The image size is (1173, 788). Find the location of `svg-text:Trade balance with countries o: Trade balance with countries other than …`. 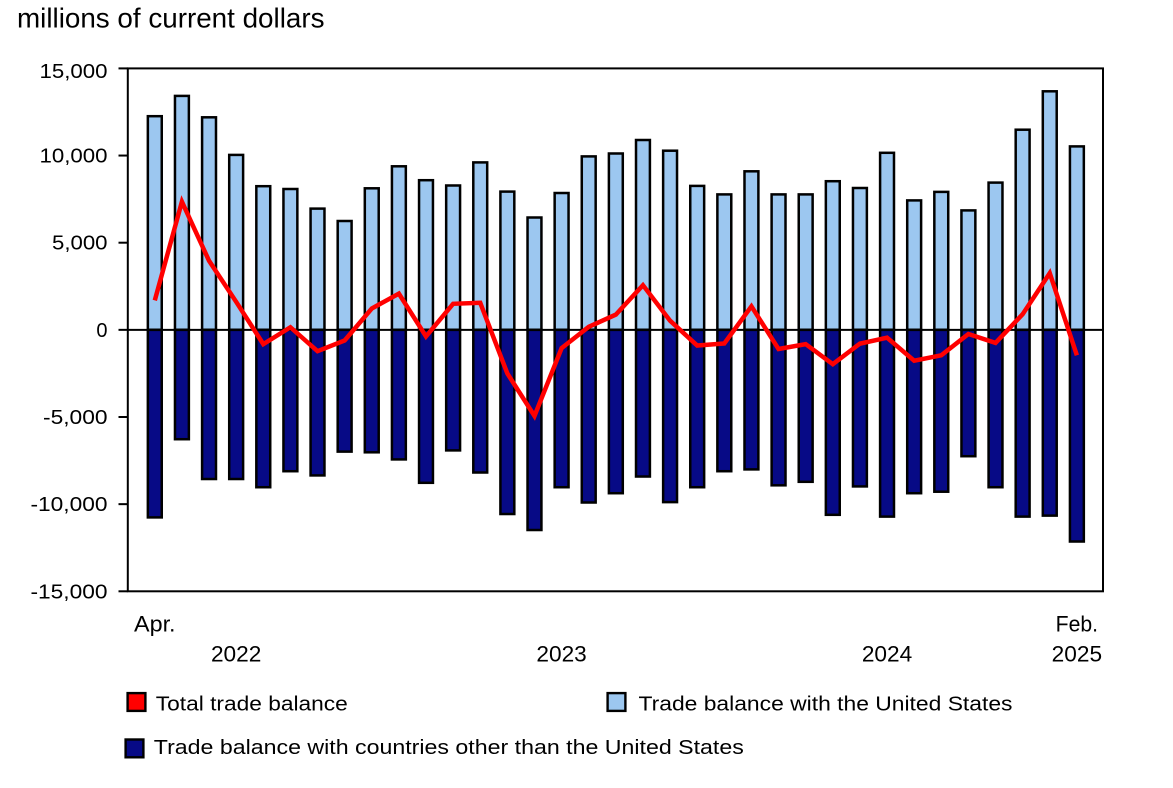

svg-text:Trade balance with countries o: Trade balance with countries other than … is located at coordinates (449, 748).